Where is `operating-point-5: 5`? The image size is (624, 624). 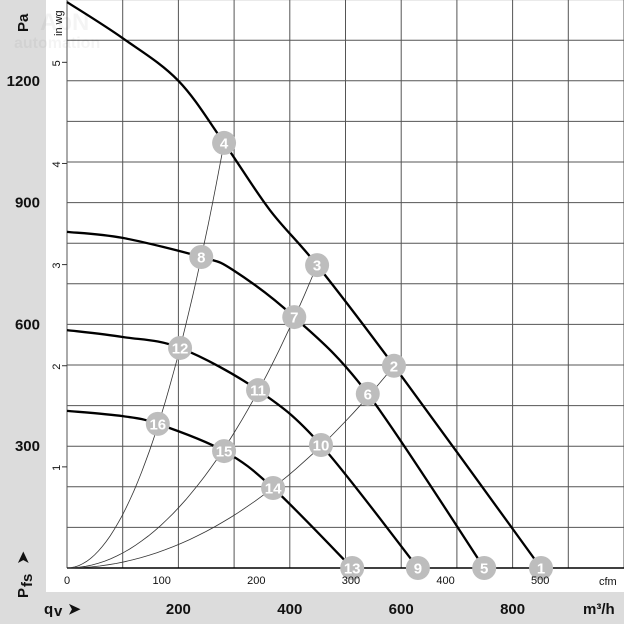 operating-point-5: 5 is located at coordinates (484, 568).